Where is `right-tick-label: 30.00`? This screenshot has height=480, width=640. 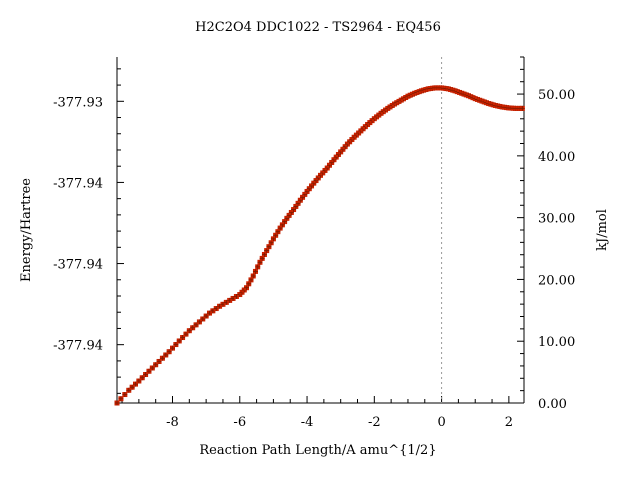
right-tick-label: 30.00 is located at coordinates (556, 219).